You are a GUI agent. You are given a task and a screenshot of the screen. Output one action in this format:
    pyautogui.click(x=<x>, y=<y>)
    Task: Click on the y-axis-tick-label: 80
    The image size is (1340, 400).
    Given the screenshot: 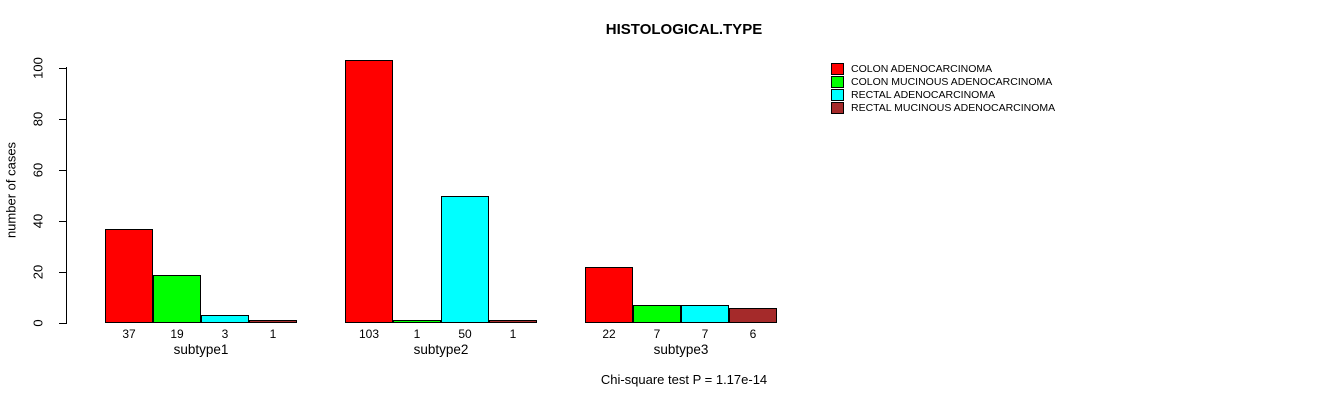 What is the action you would take?
    pyautogui.click(x=38, y=119)
    